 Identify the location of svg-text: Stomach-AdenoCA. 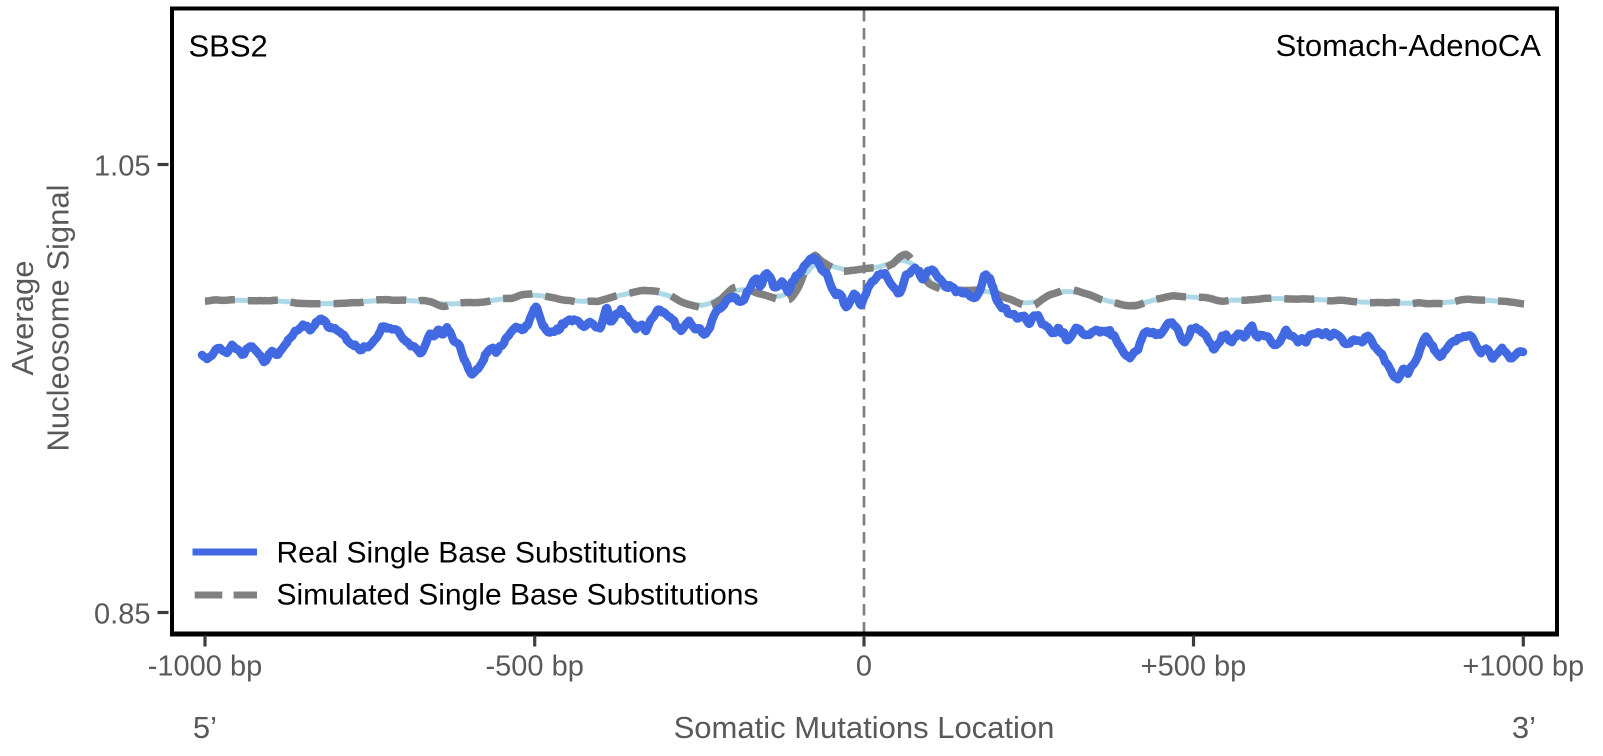
(1409, 45).